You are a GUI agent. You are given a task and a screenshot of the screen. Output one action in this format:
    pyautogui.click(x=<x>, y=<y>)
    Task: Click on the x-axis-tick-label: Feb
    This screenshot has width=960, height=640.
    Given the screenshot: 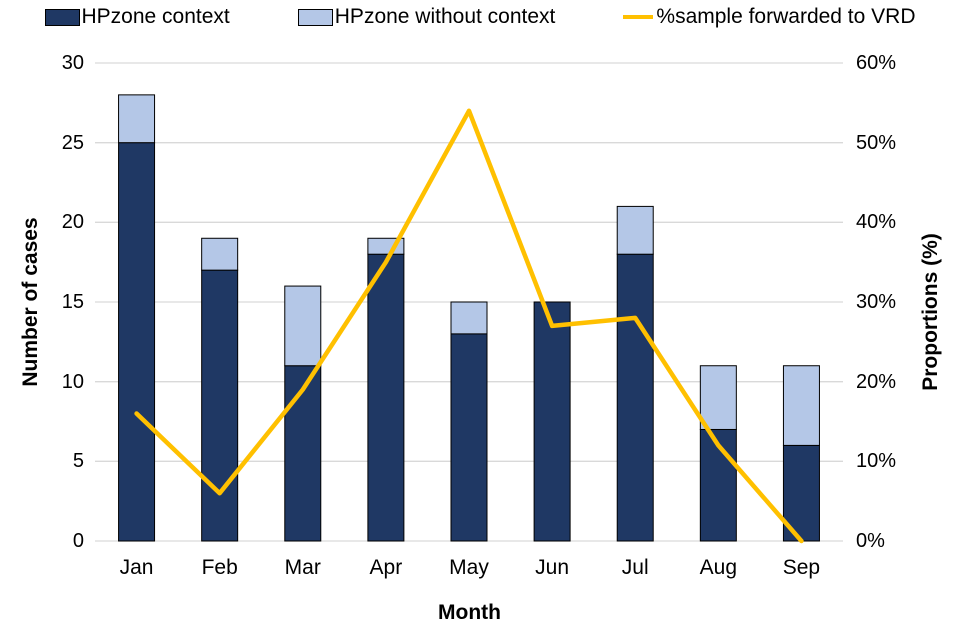 What is the action you would take?
    pyautogui.click(x=219, y=567)
    